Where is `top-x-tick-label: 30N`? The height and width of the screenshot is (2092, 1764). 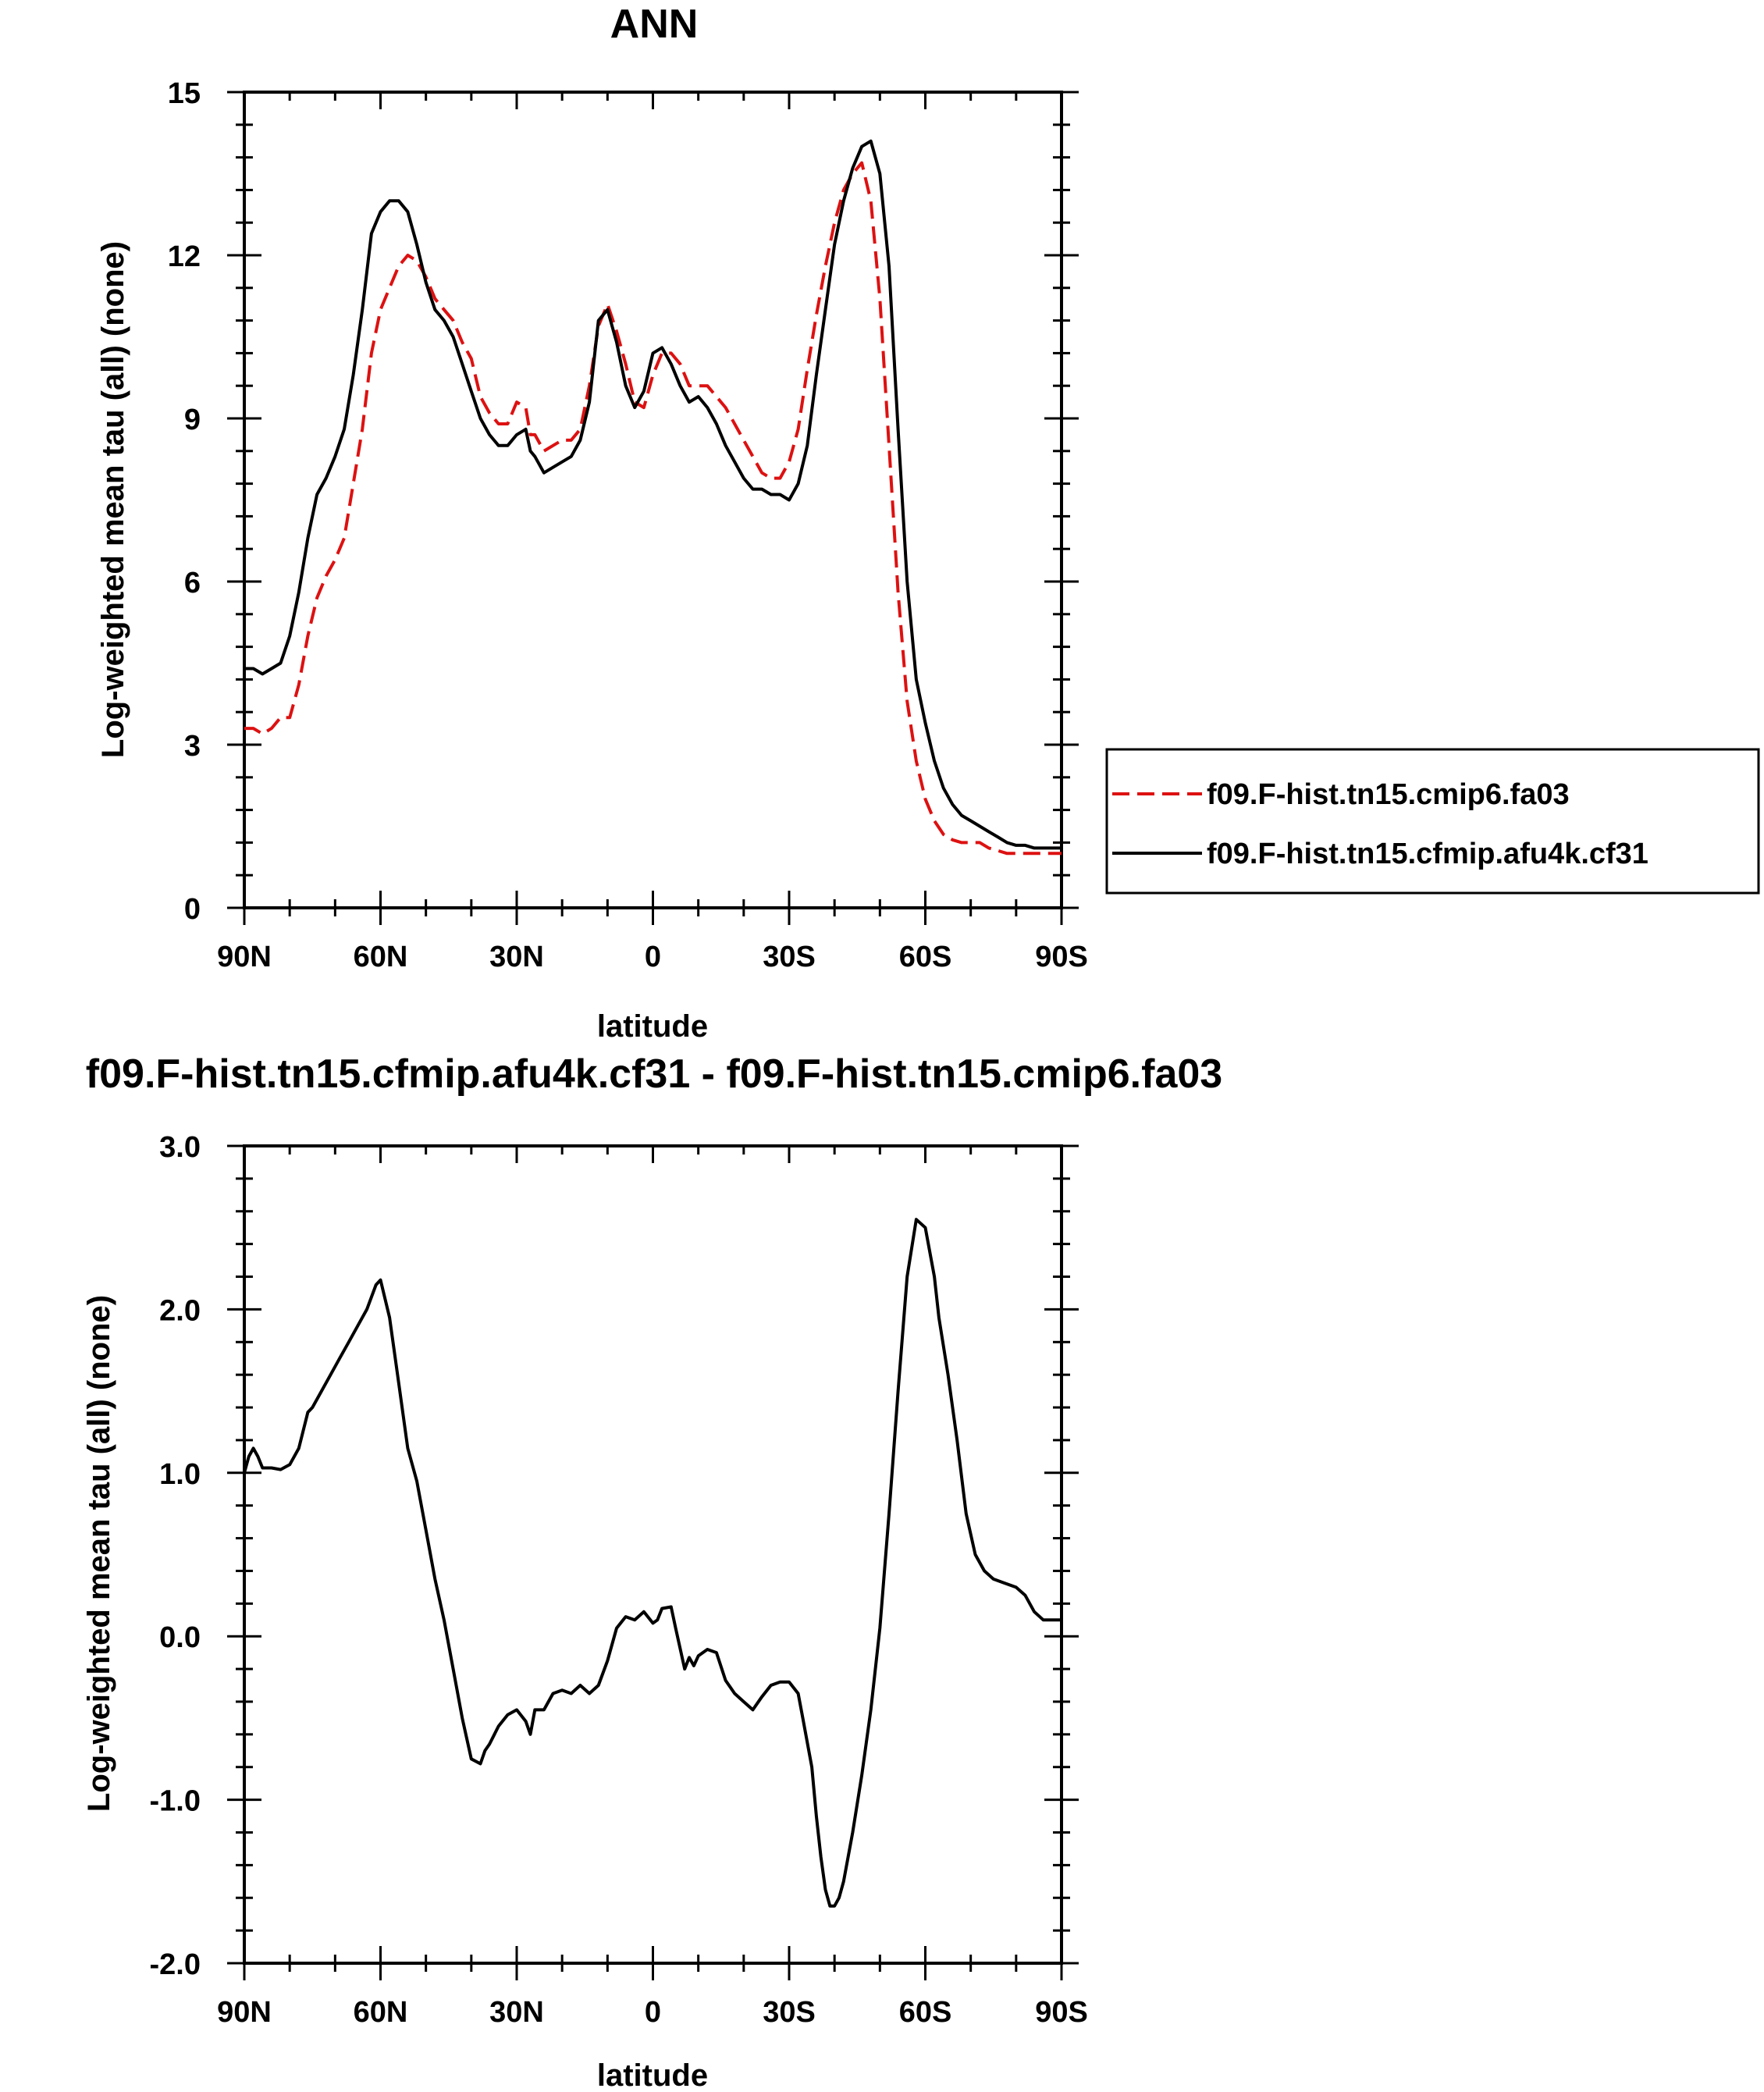 top-x-tick-label: 30N is located at coordinates (516, 957).